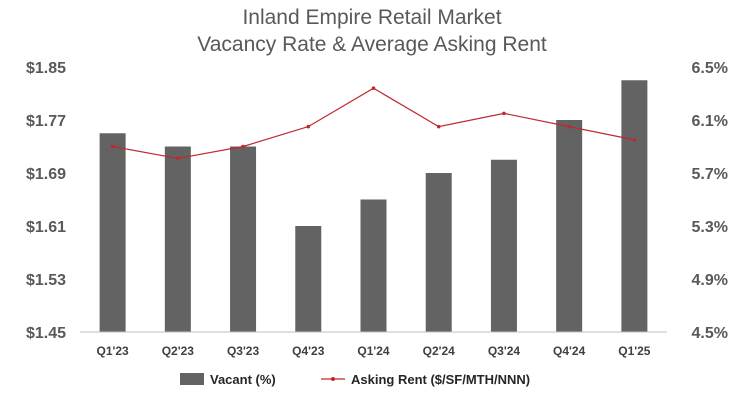 The image size is (744, 400). Describe the element at coordinates (178, 158) in the screenshot. I see `rent-point-Q2'23` at that location.